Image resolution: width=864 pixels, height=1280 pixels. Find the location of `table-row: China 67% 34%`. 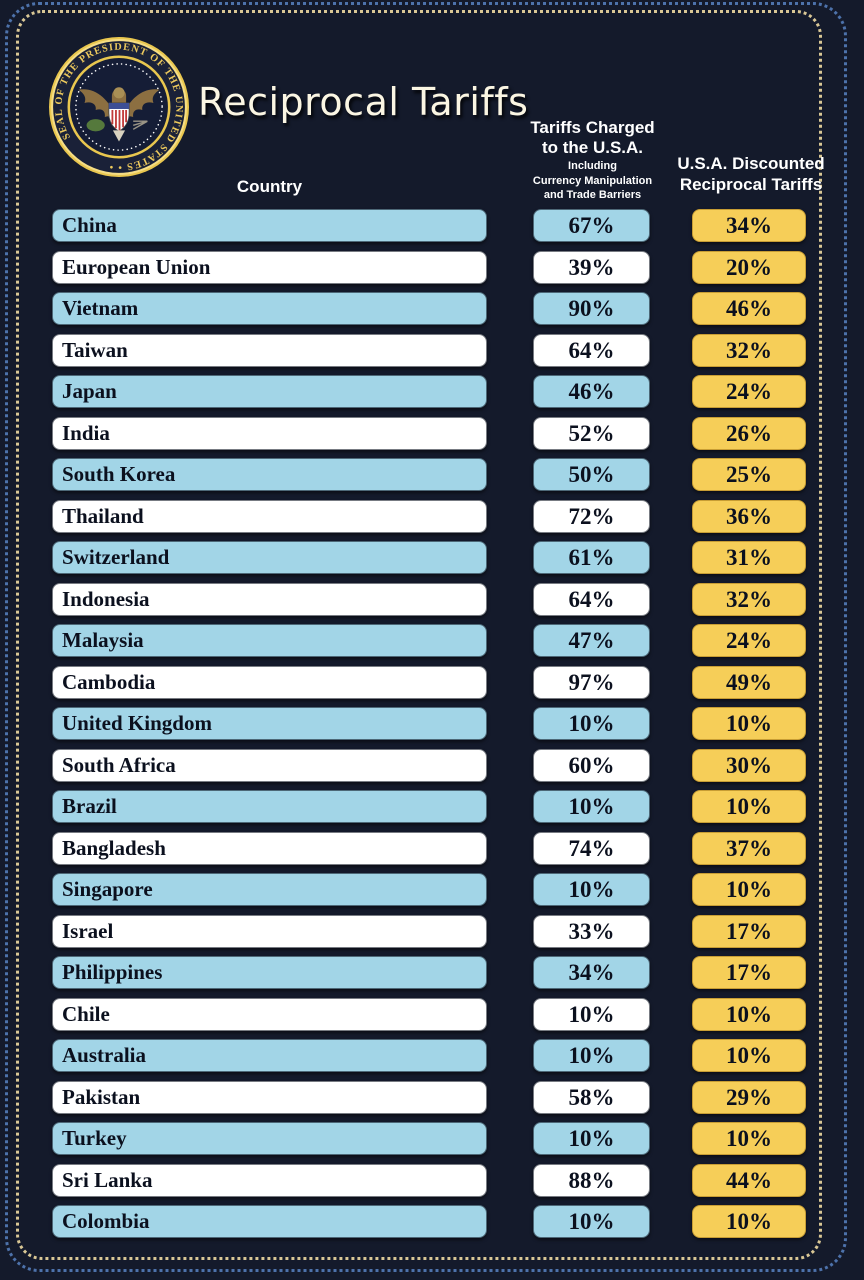

table-row: China 67% 34% is located at coordinates (429, 225).